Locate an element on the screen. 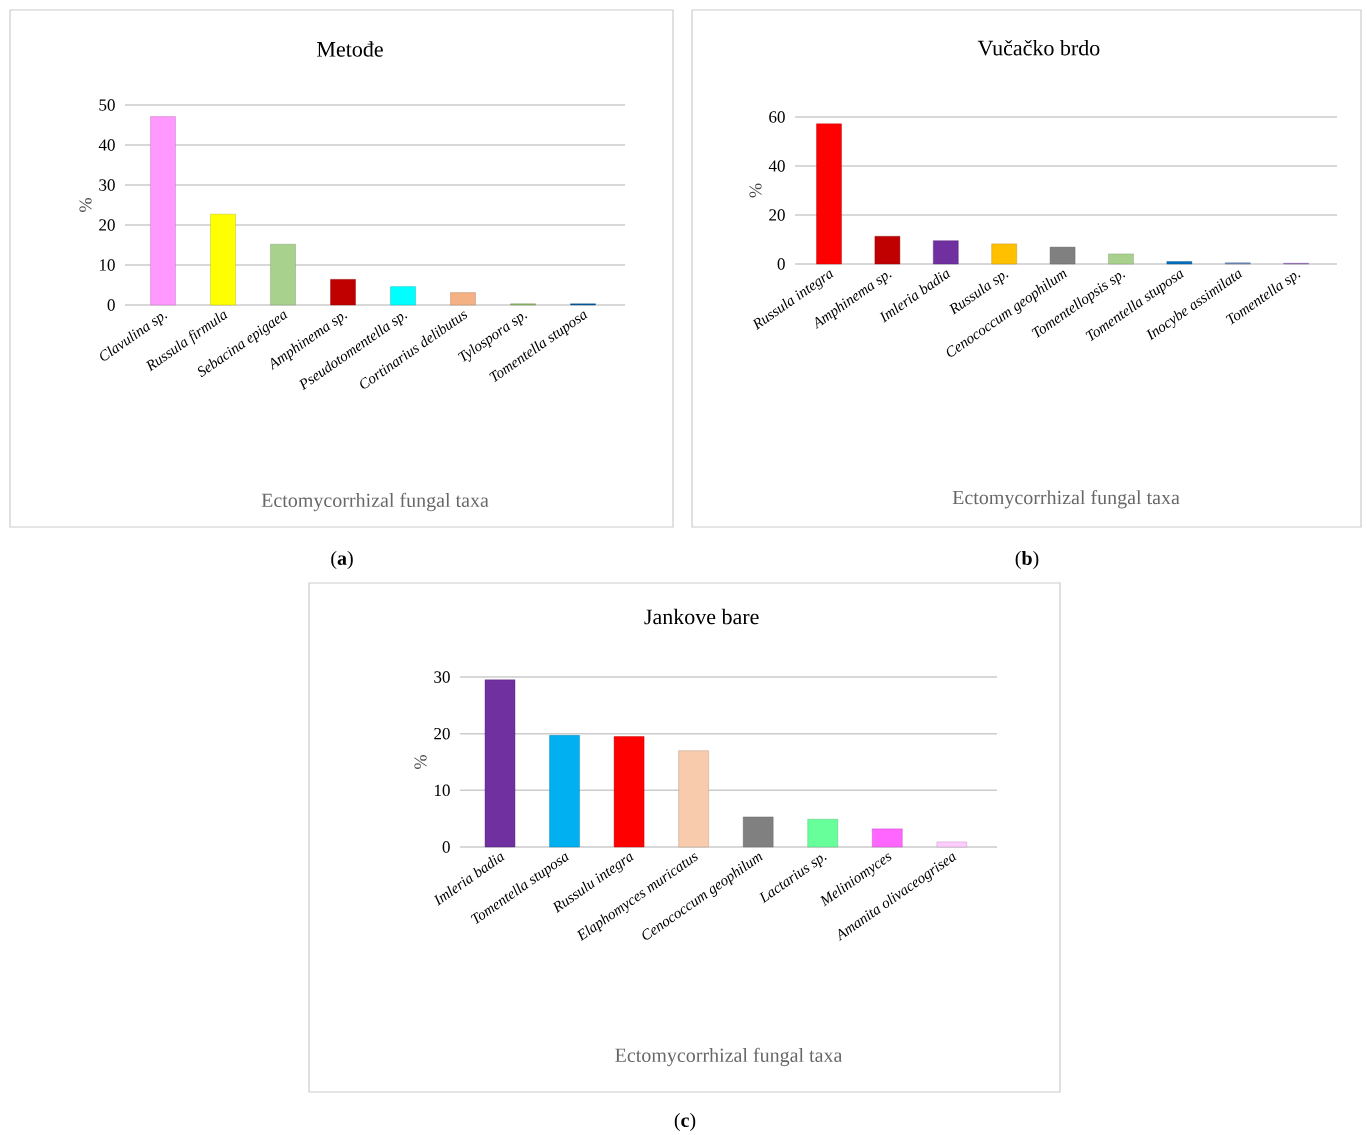 This screenshot has width=1367, height=1135. y-tick-label: 60 is located at coordinates (777, 117).